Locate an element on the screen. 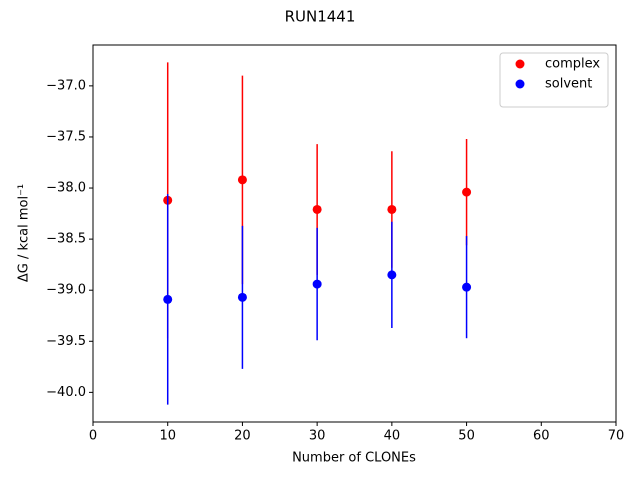  x-tick-label: 10 is located at coordinates (167, 436).